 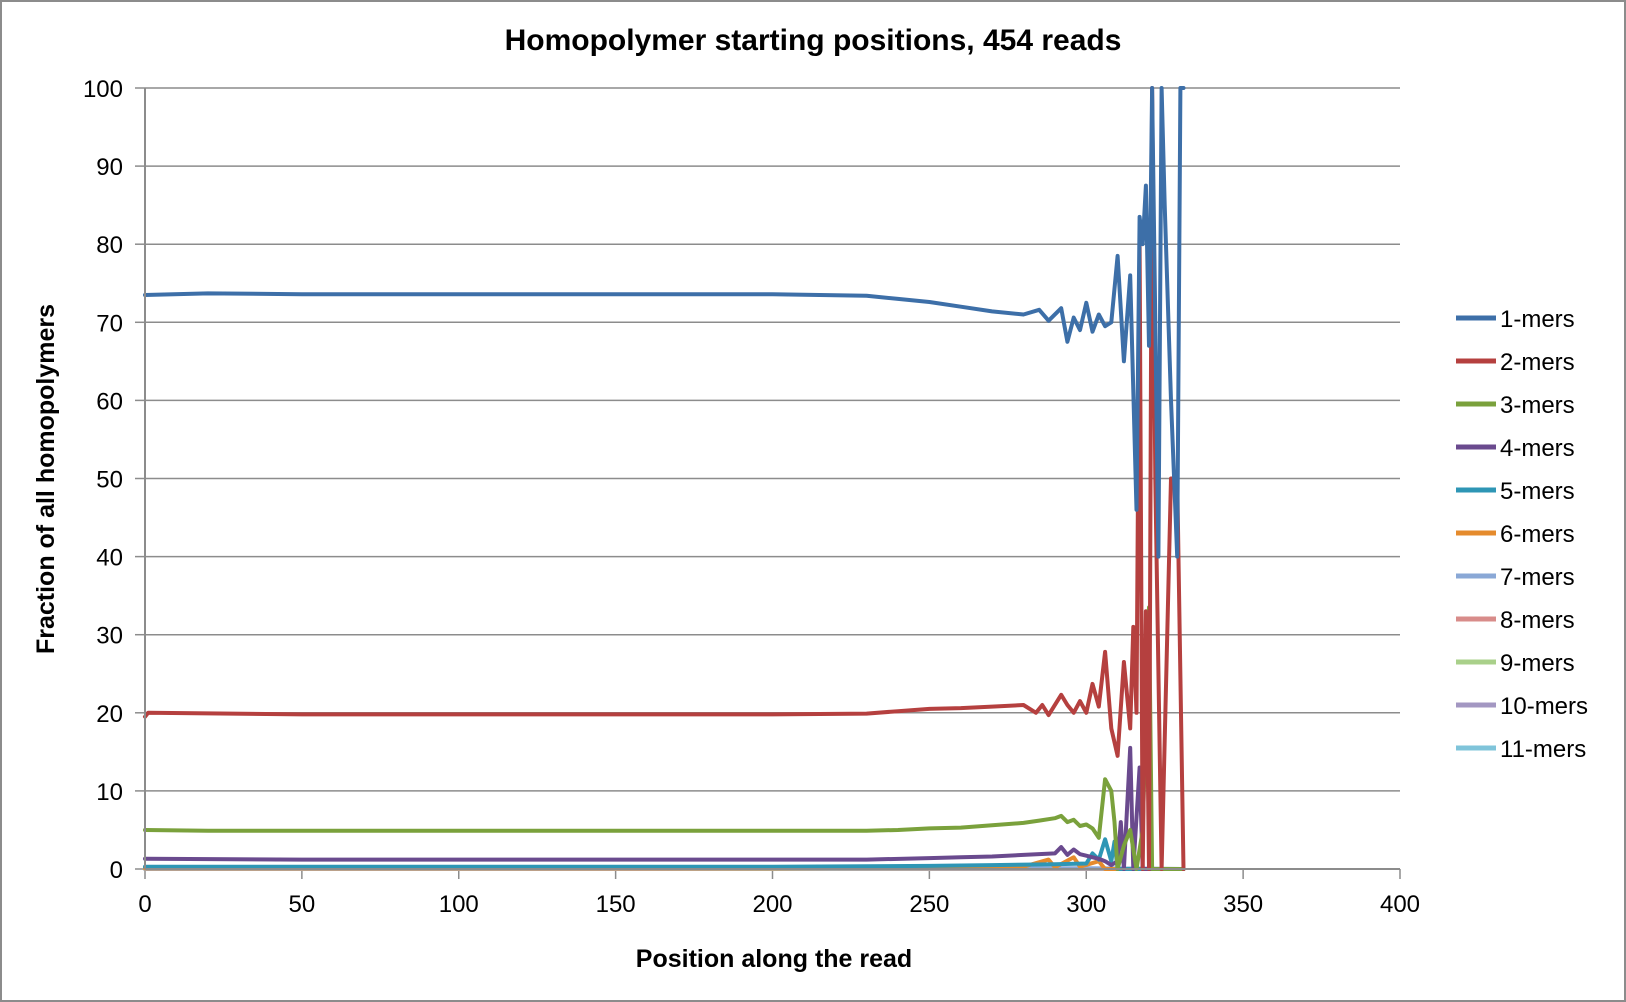 I want to click on x-axis-ticks: 0 50 100 150 200 250 300 350 400, so click(x=779, y=893).